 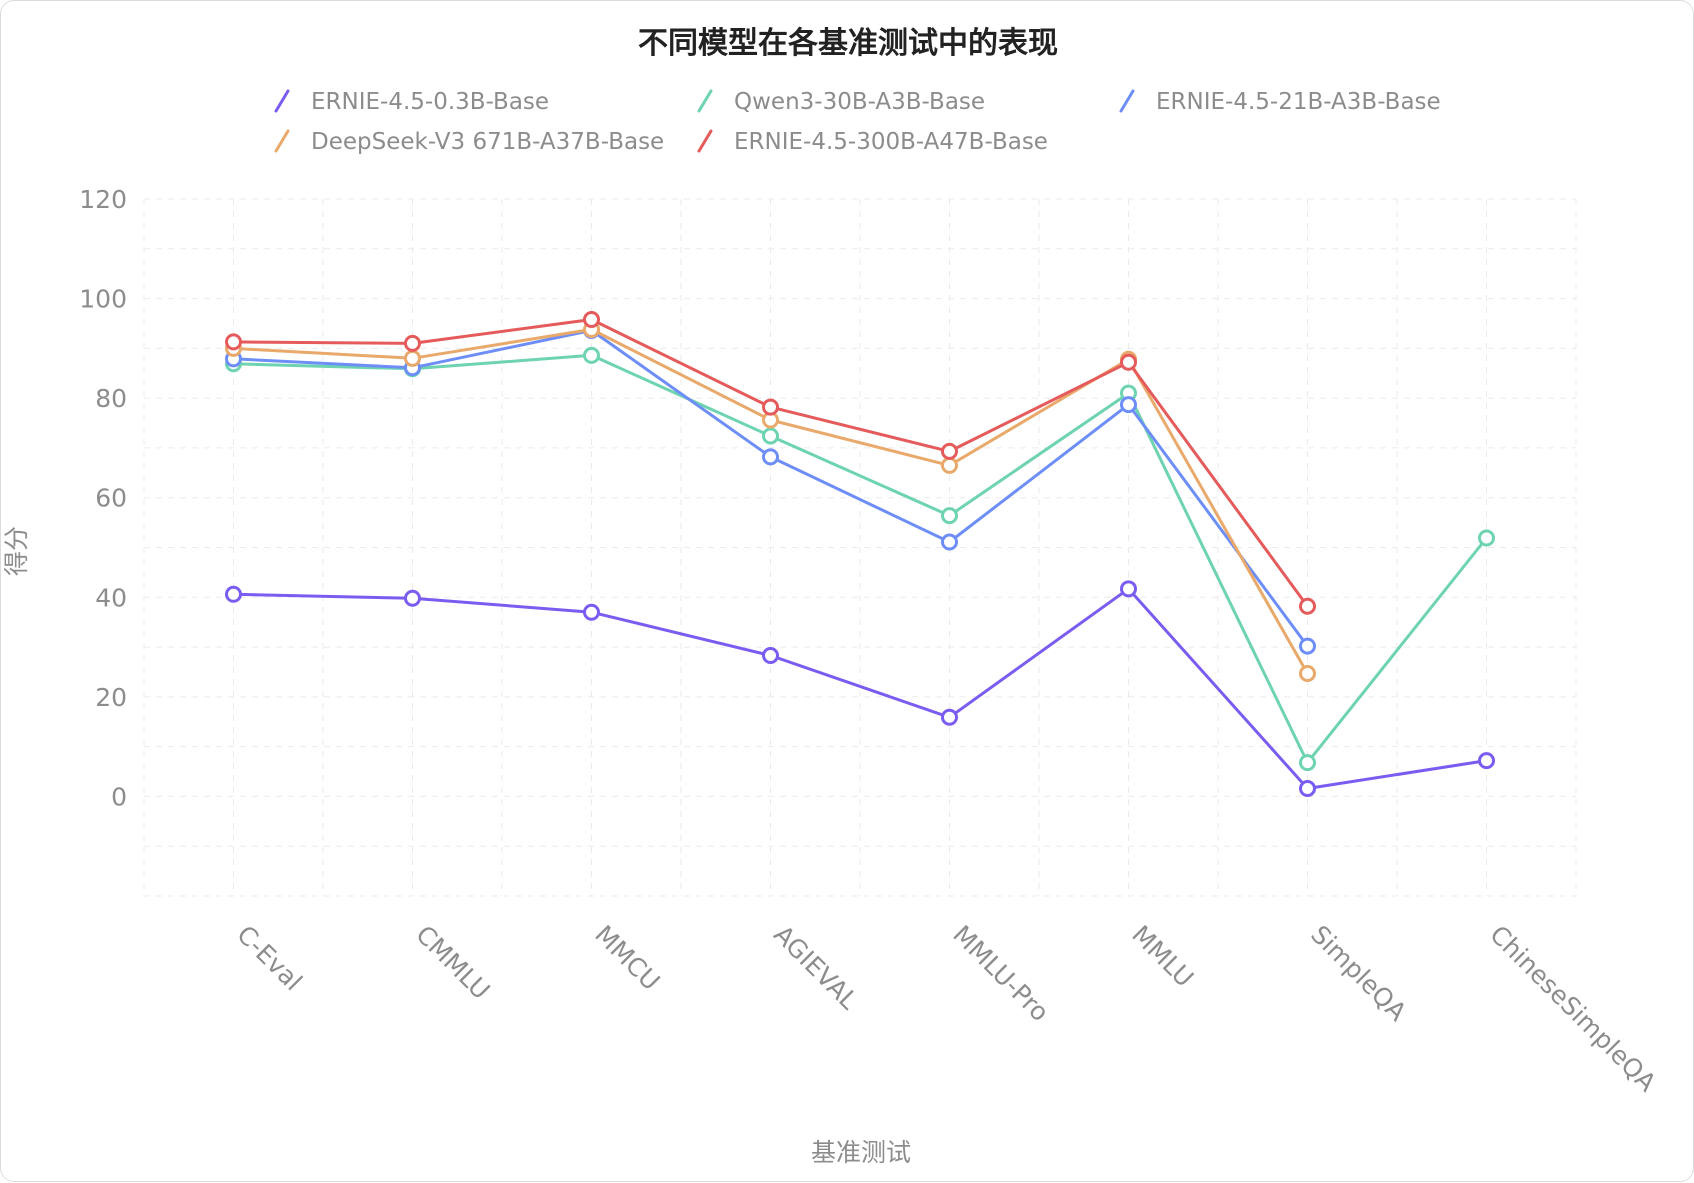 What do you see at coordinates (487, 142) in the screenshot?
I see `legend-label: DeepSeek-V3 671B-A37B-Base` at bounding box center [487, 142].